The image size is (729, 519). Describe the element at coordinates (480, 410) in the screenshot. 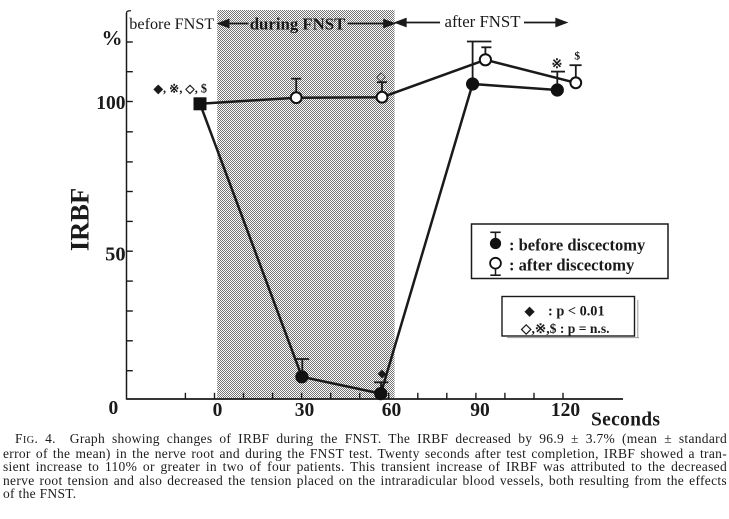

I see `svg-text: 90` at that location.